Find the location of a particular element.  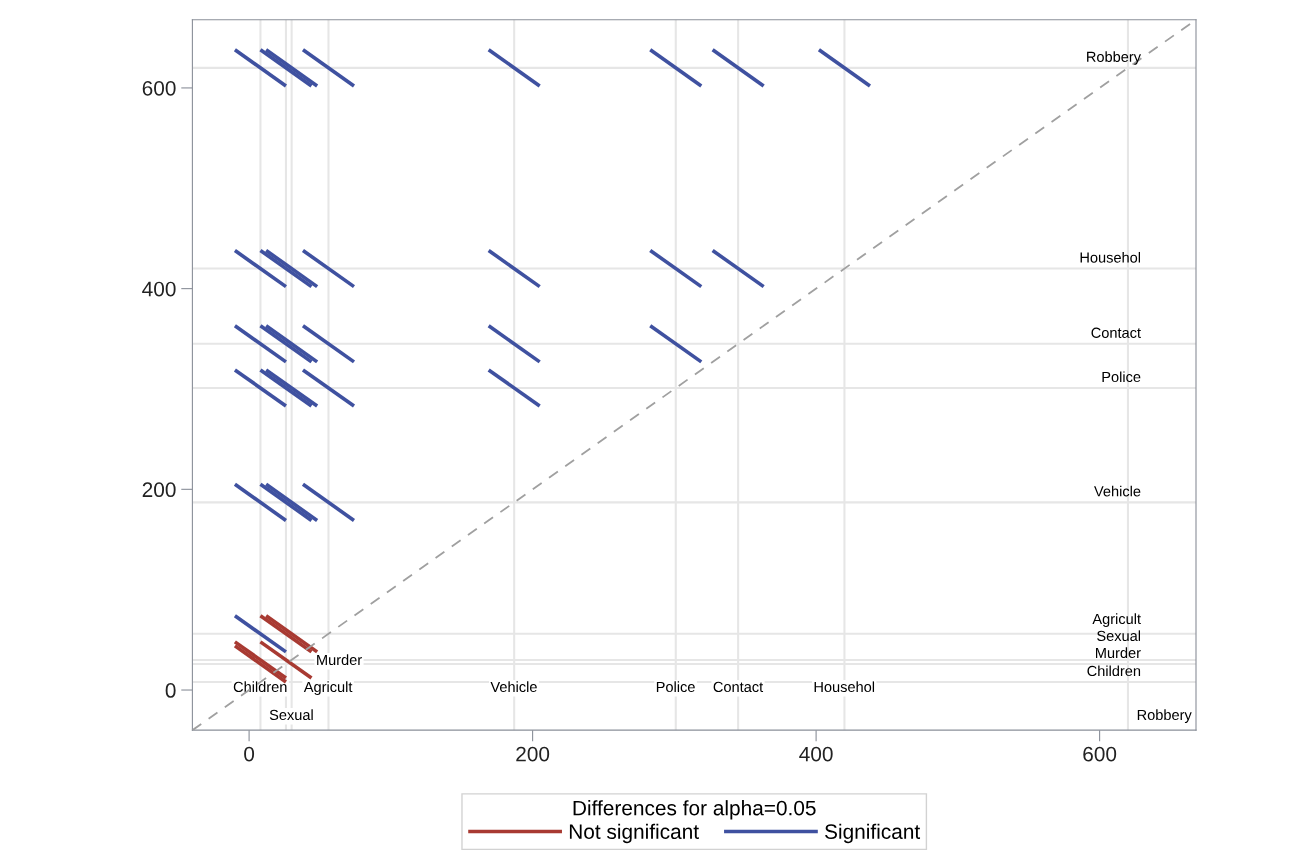

x-tick-label: 600 is located at coordinates (1100, 754).